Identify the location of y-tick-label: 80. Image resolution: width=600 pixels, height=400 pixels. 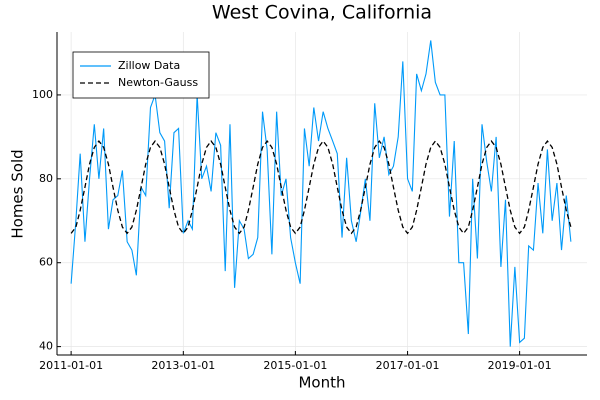
(46, 178).